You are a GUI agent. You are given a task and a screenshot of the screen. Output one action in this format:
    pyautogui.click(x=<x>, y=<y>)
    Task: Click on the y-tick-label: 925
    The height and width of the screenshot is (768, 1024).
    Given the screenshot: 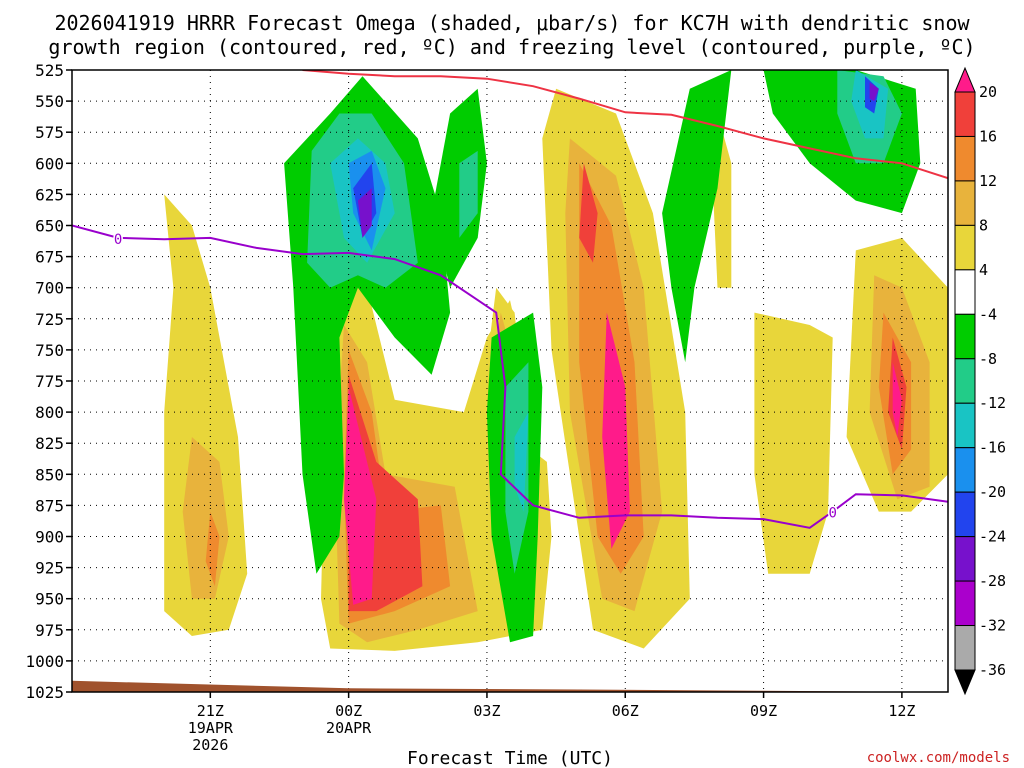 What is the action you would take?
    pyautogui.click(x=49, y=568)
    